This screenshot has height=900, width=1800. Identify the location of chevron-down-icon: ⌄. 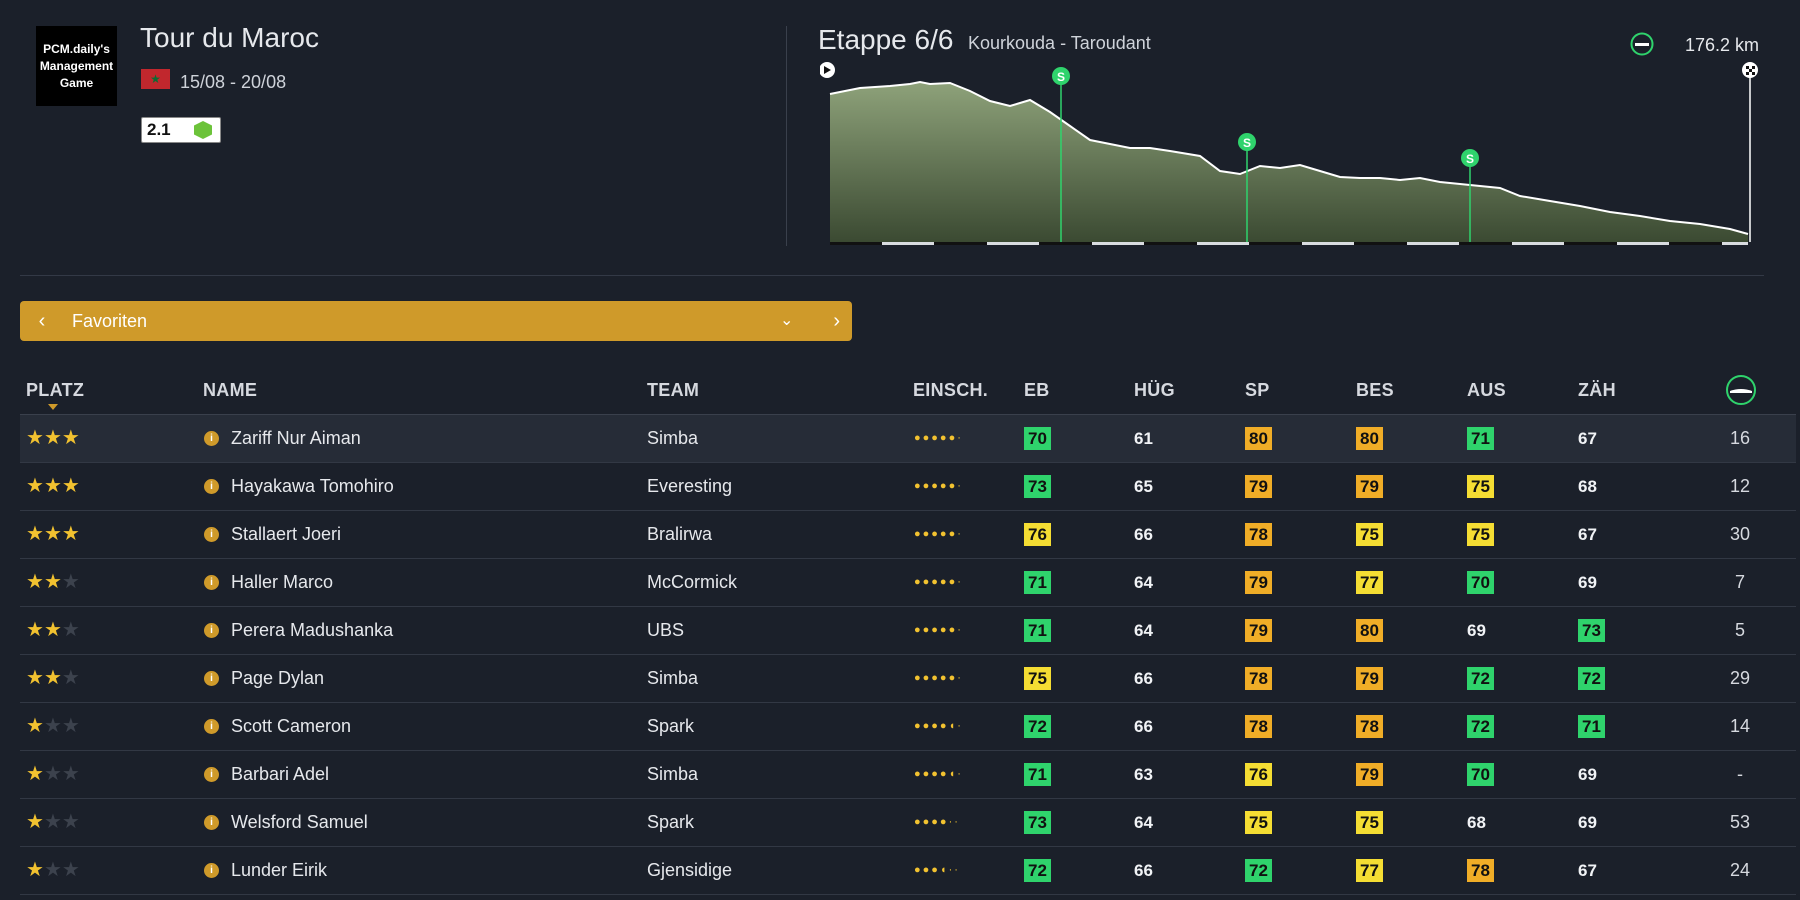
(787, 320).